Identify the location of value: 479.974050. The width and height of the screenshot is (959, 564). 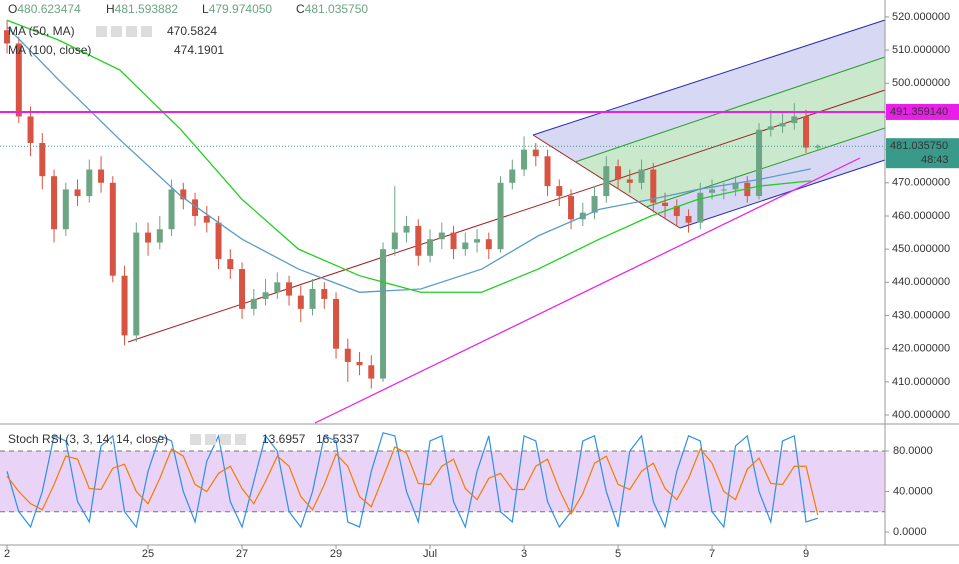
(241, 9).